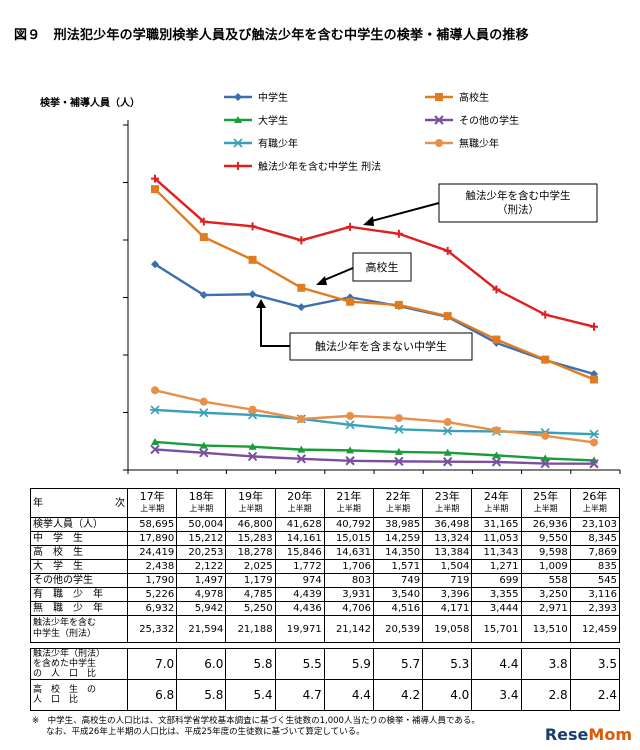 This screenshot has width=640, height=750. I want to click on table-cell: 15,283, so click(250, 538).